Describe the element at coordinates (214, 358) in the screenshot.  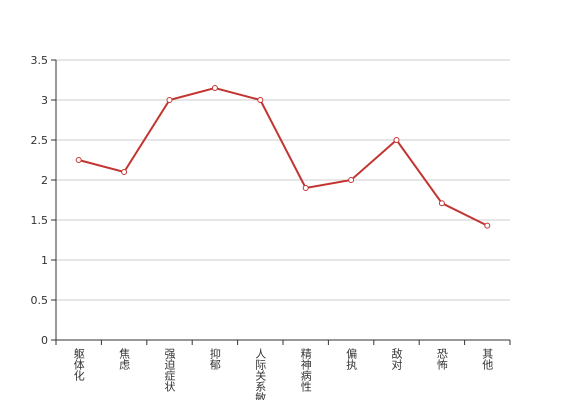
I see `x-tick-label: 抑郁` at that location.